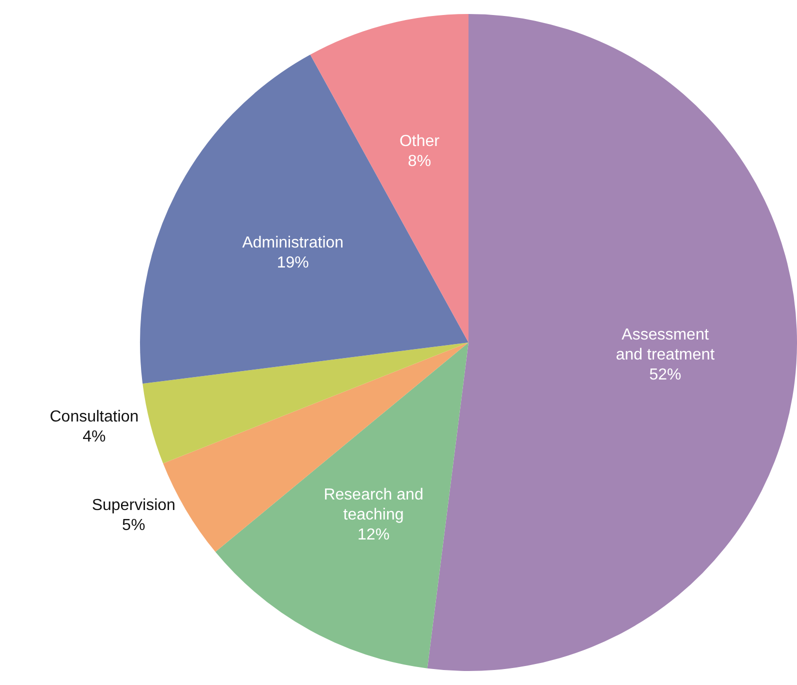 Image resolution: width=797 pixels, height=685 pixels. What do you see at coordinates (420, 161) in the screenshot?
I see `data-label: 8%` at bounding box center [420, 161].